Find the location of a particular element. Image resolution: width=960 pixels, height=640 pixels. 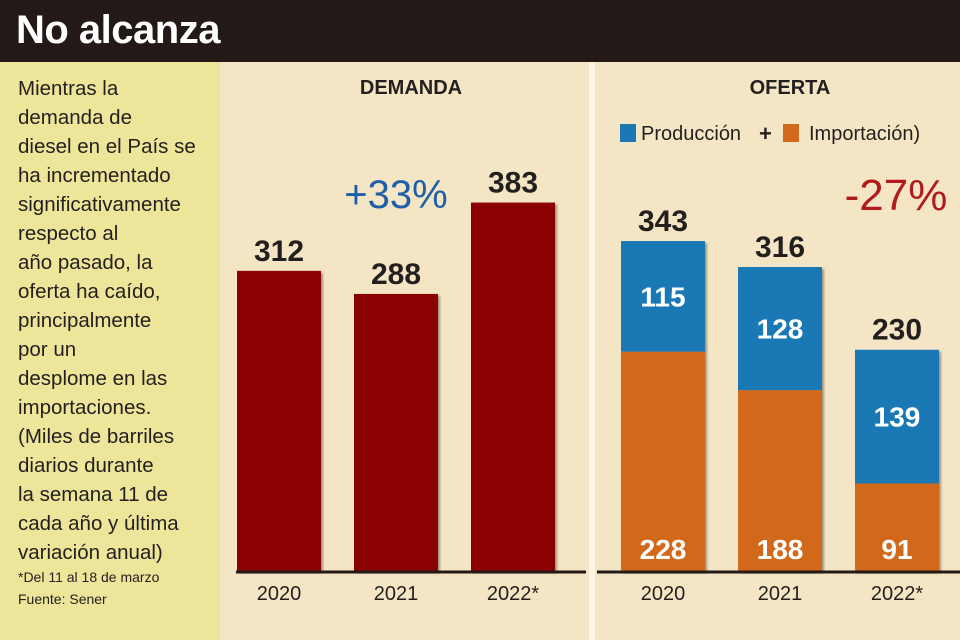

legend-plus: + is located at coordinates (765, 133).